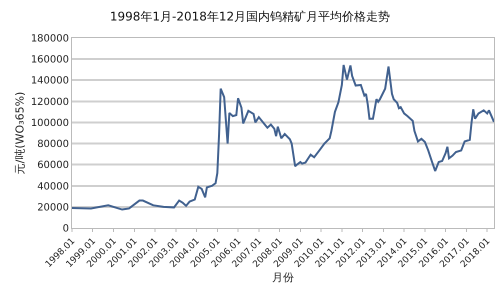 Image resolution: width=500 pixels, height=300 pixels. Describe the element at coordinates (49, 123) in the screenshot. I see `y-tick-label: 100000` at that location.